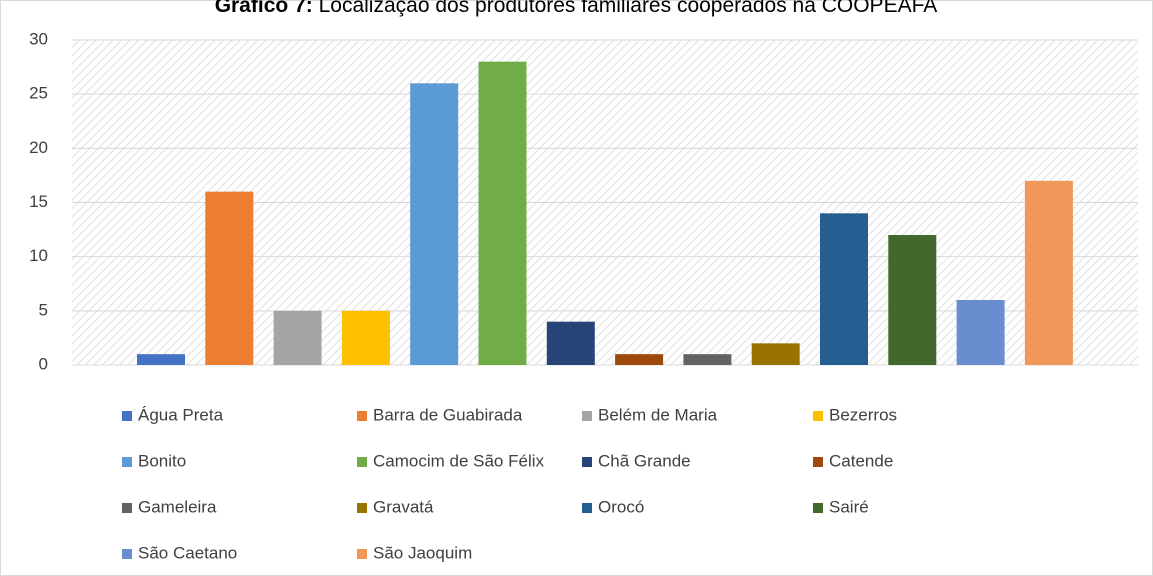 Image resolution: width=1153 pixels, height=576 pixels. What do you see at coordinates (177, 506) in the screenshot?
I see `legend-label: Gameleira` at bounding box center [177, 506].